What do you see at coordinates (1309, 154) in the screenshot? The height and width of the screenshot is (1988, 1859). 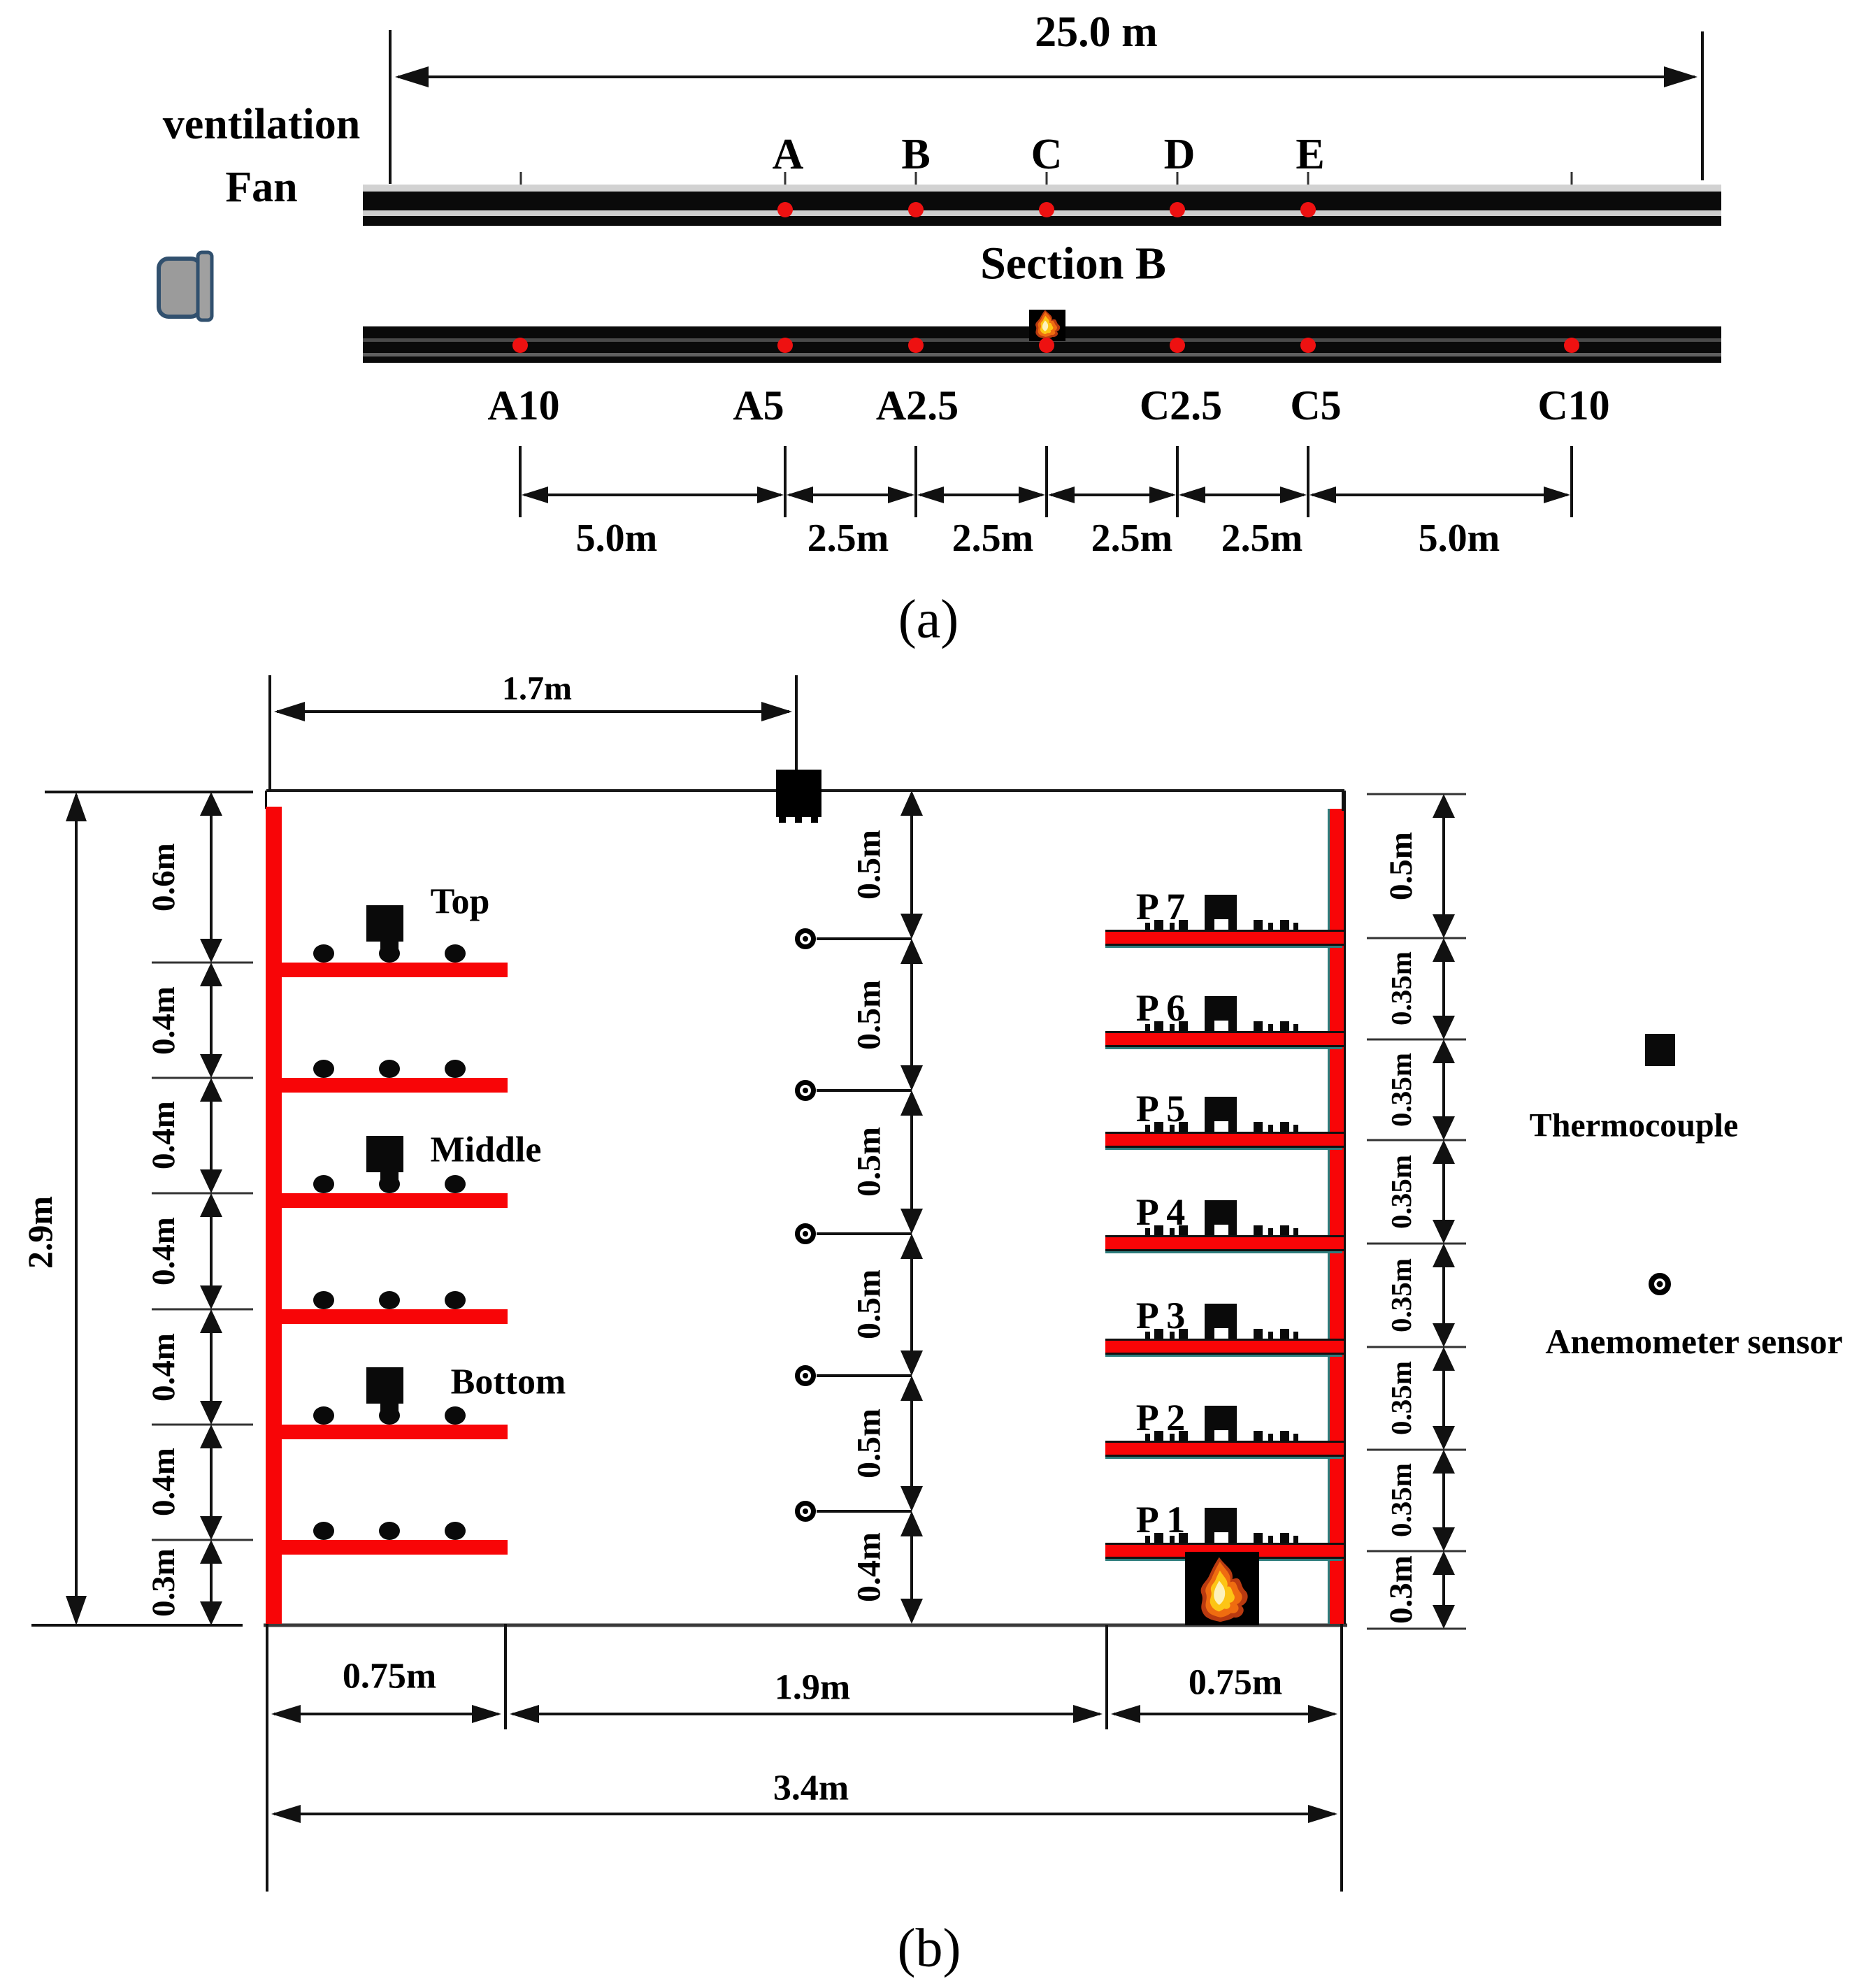 I see `svg-text: E` at bounding box center [1309, 154].